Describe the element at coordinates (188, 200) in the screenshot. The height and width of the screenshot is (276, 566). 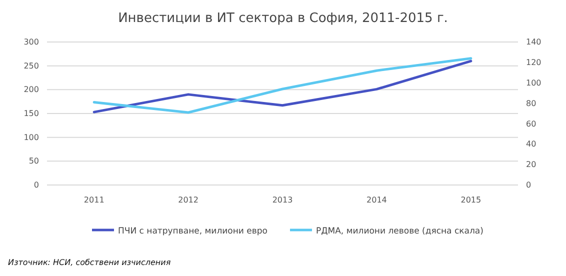
I see `x-tick-label: 2012` at that location.